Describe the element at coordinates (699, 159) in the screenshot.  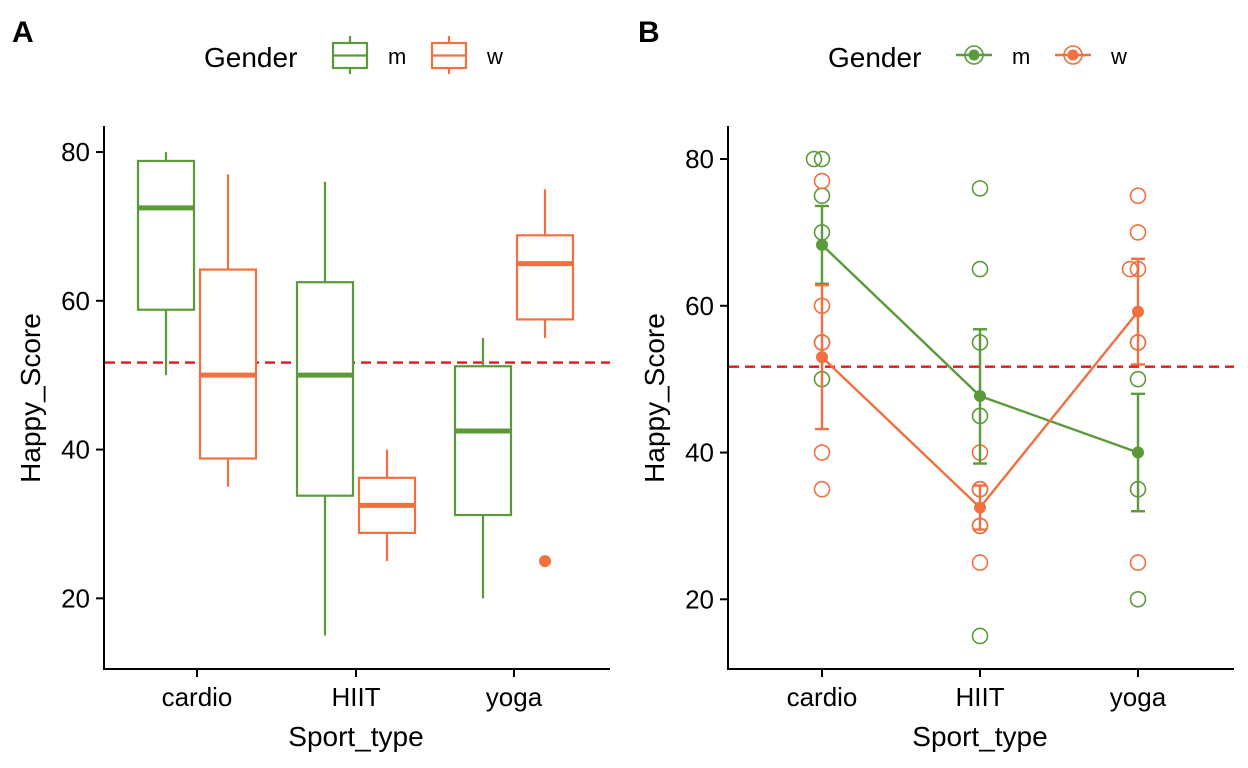
I see `b-y-tick-label-80: 80` at that location.